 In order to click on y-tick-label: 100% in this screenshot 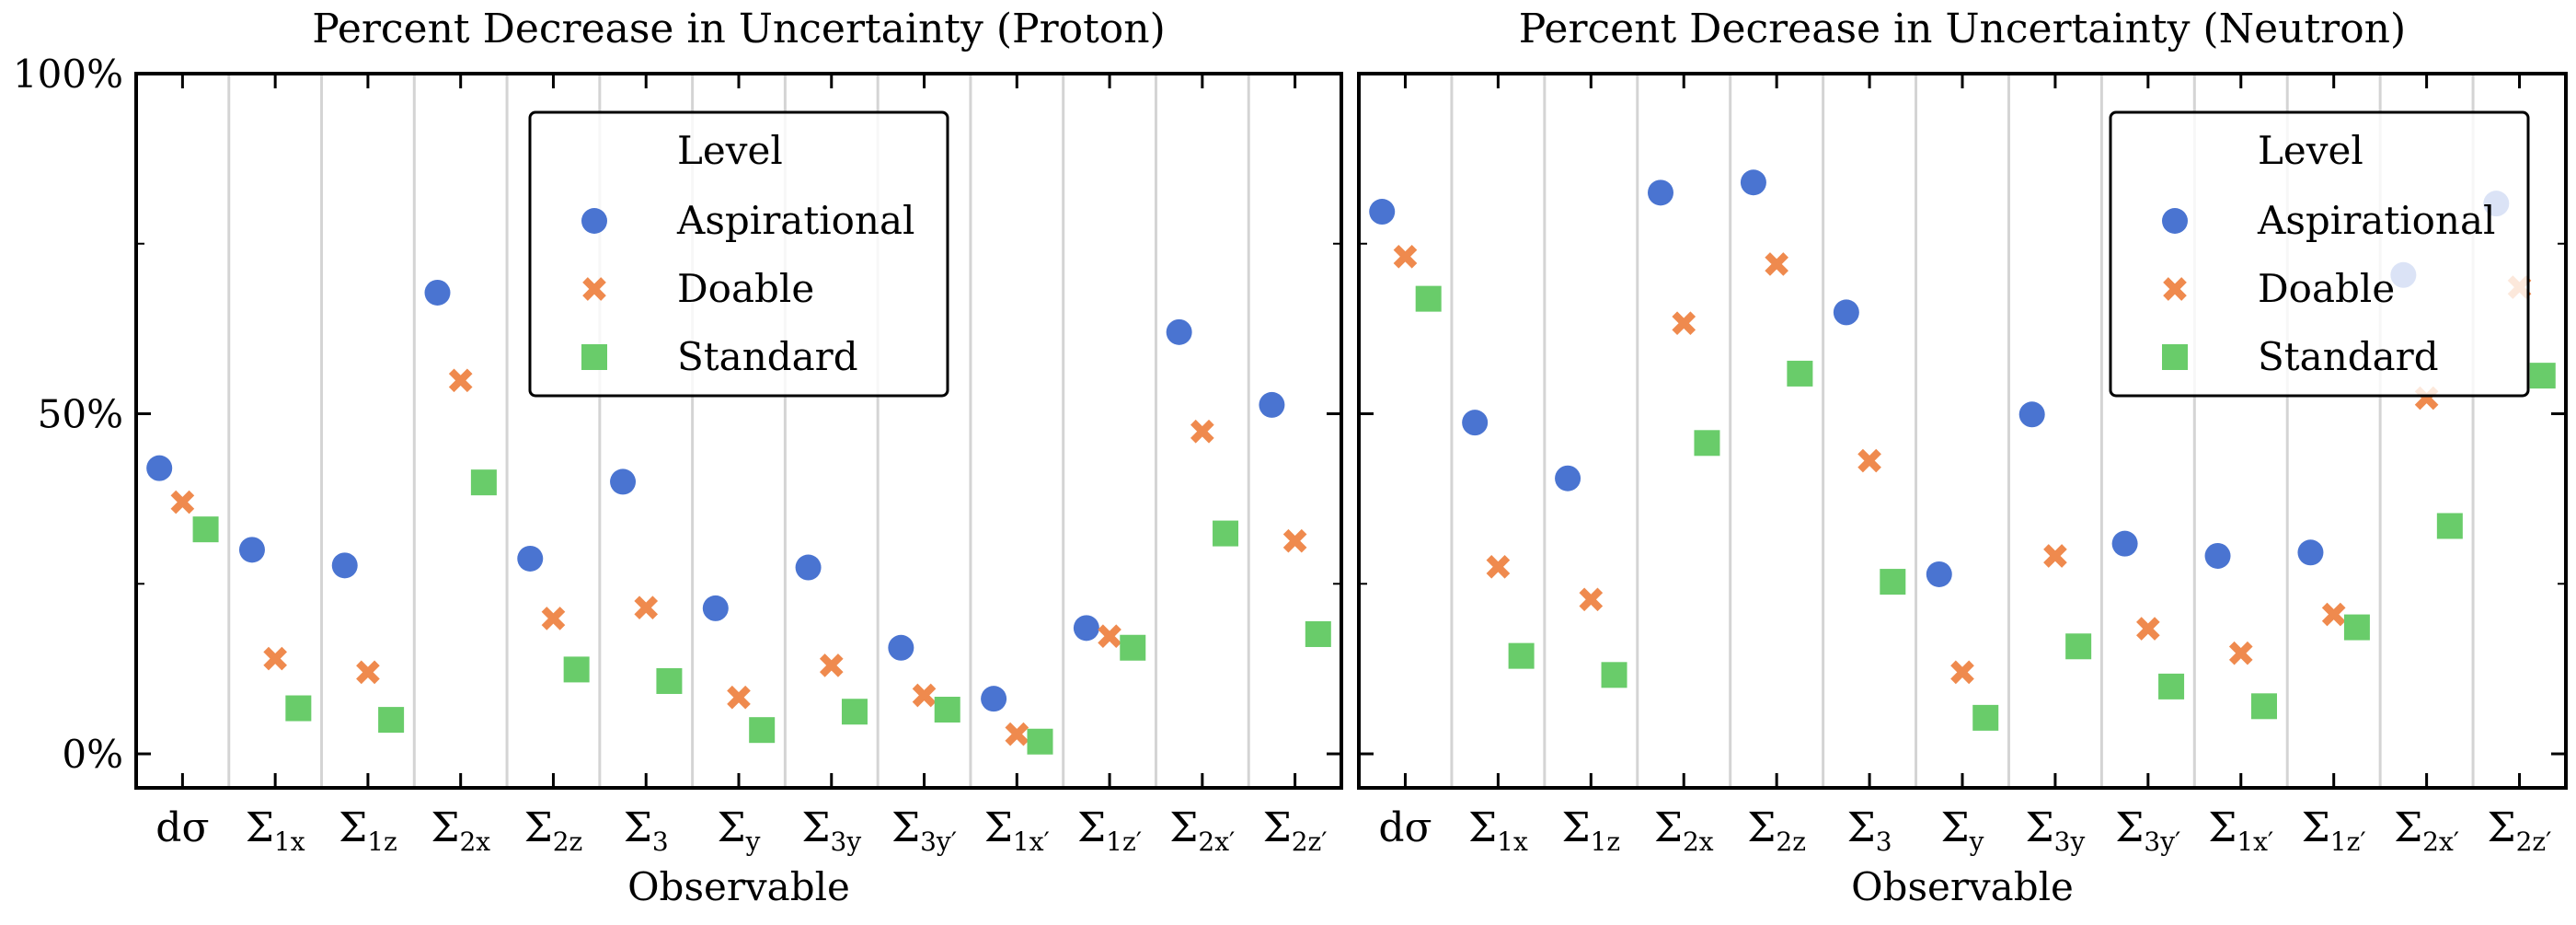, I will do `click(68, 74)`.